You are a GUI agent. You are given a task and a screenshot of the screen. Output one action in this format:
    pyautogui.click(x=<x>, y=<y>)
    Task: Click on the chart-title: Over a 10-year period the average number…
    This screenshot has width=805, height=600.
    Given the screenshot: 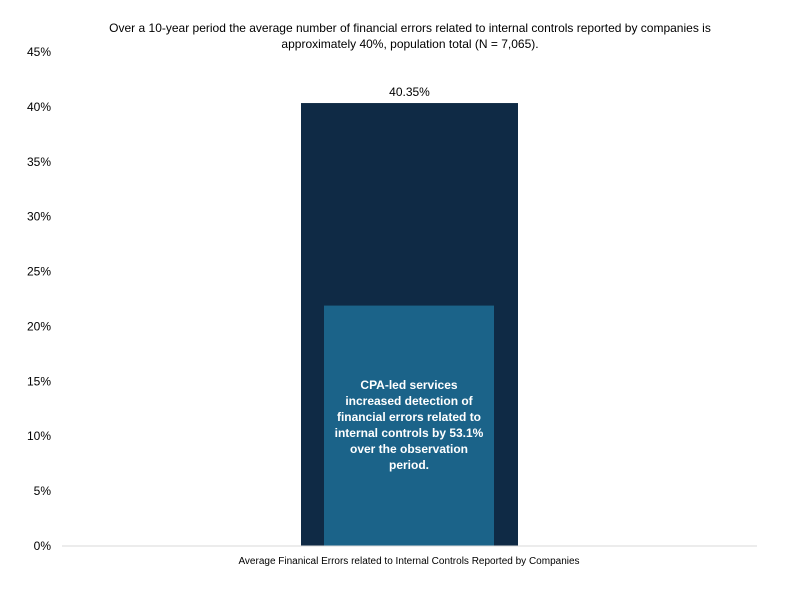 What is the action you would take?
    pyautogui.click(x=410, y=36)
    